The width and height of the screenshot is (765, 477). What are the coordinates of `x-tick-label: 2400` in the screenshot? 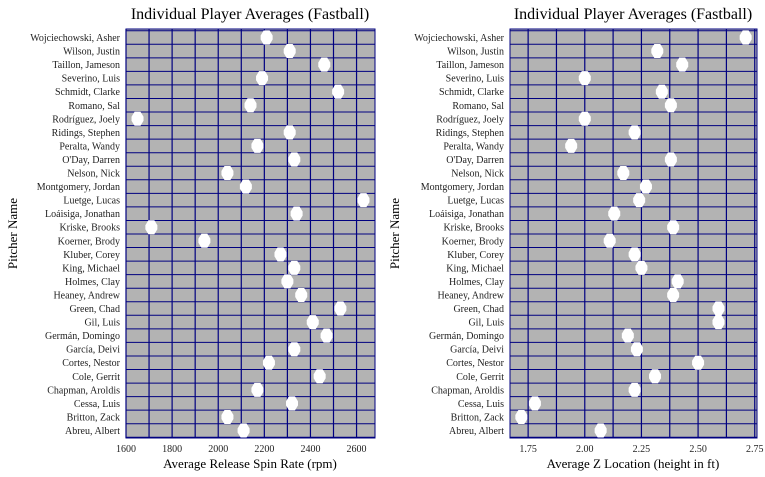 It's located at (310, 449).